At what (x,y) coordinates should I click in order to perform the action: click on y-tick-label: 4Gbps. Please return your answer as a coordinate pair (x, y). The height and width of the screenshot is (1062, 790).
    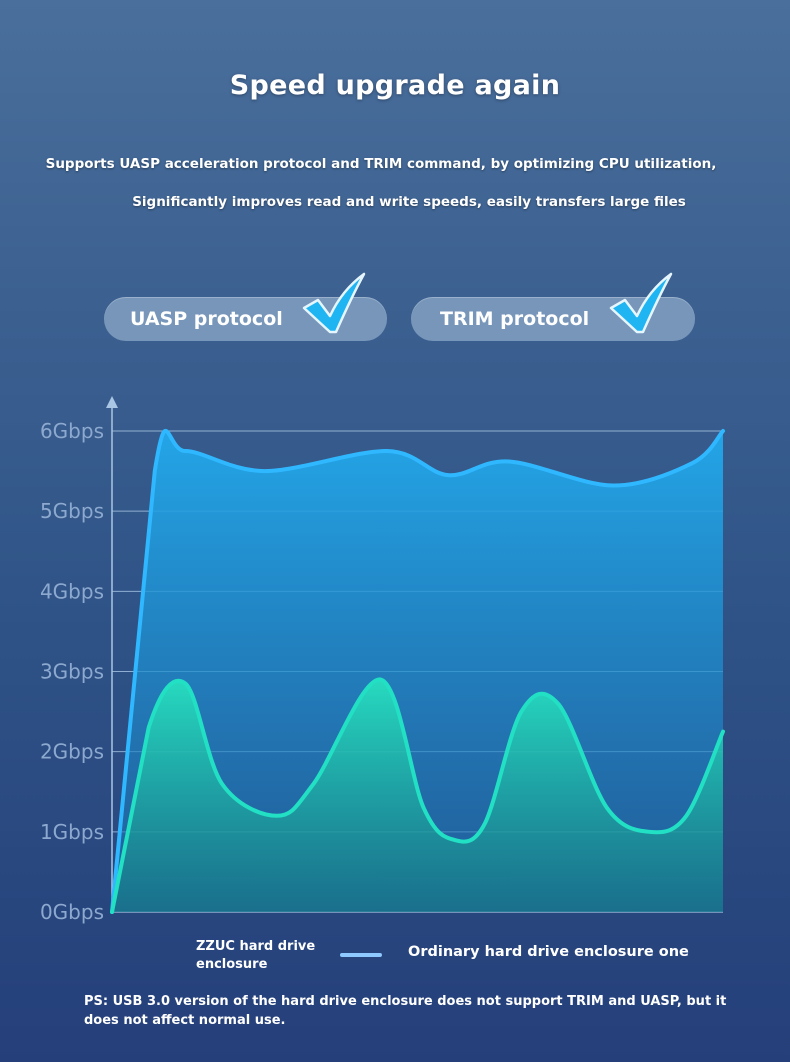
    Looking at the image, I should click on (72, 591).